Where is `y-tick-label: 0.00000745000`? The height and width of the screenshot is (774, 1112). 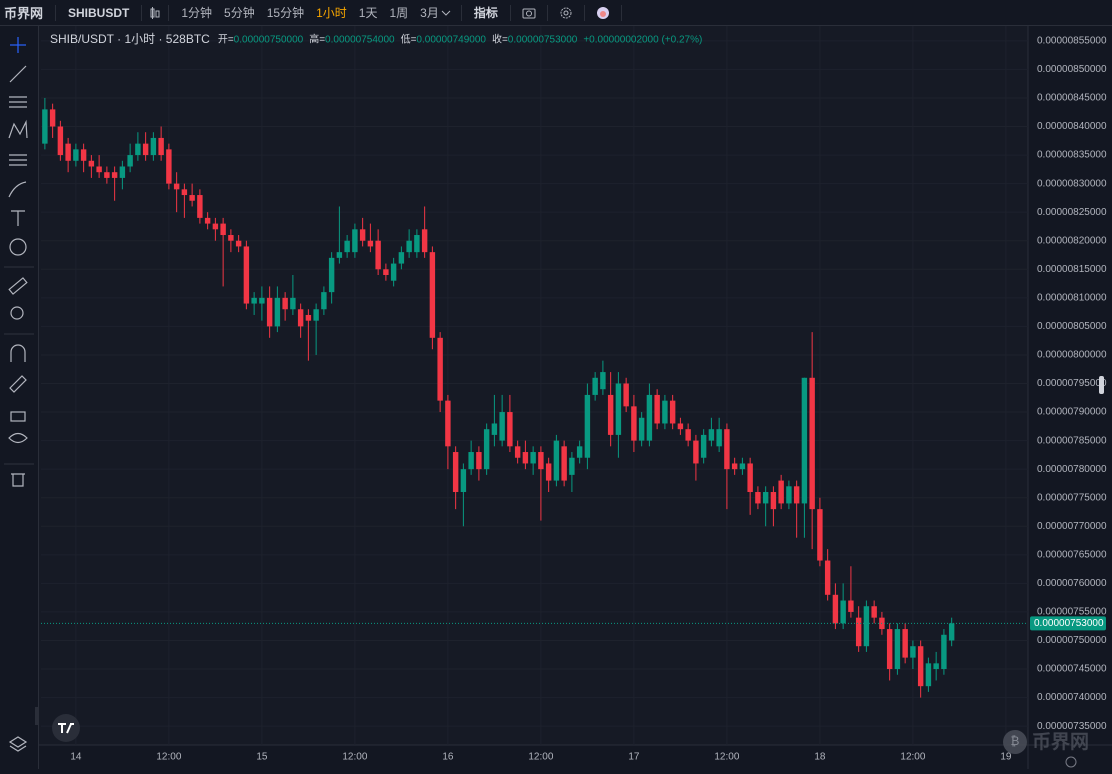
y-tick-label: 0.00000745000 is located at coordinates (1072, 669).